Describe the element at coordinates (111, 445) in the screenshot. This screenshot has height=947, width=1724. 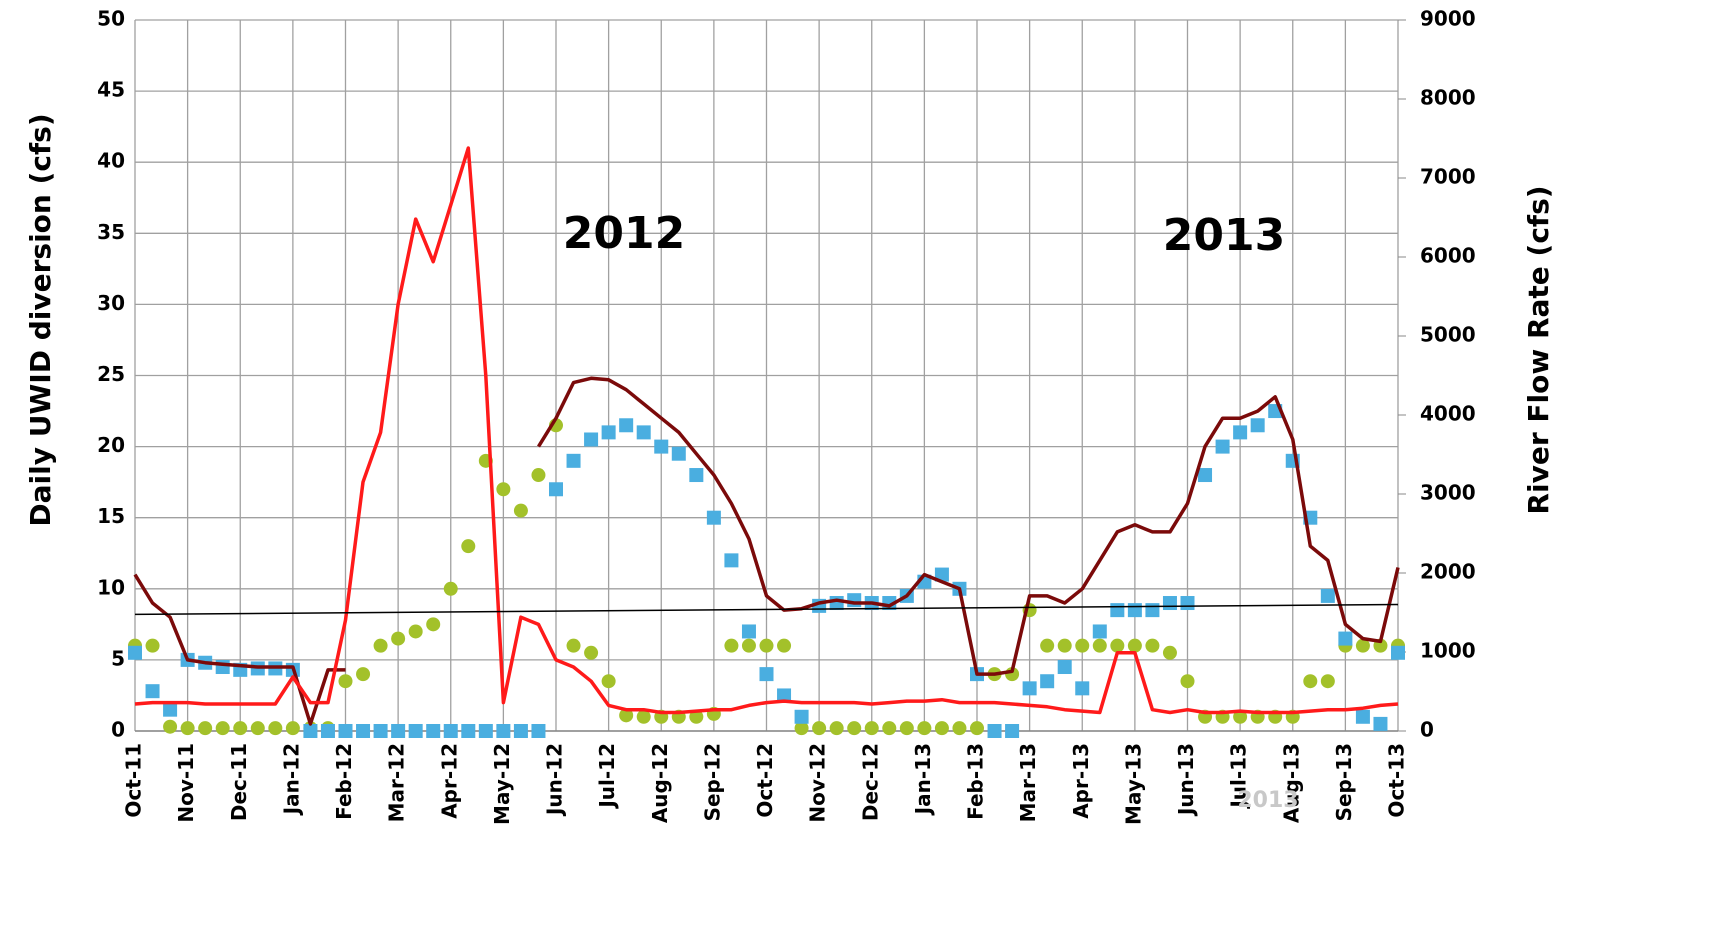
I see `y-tick-label: 20` at that location.